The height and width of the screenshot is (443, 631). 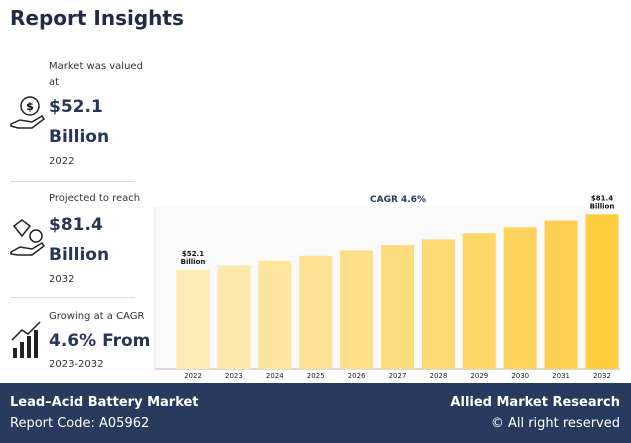 I want to click on money-icon: $, so click(x=28, y=112).